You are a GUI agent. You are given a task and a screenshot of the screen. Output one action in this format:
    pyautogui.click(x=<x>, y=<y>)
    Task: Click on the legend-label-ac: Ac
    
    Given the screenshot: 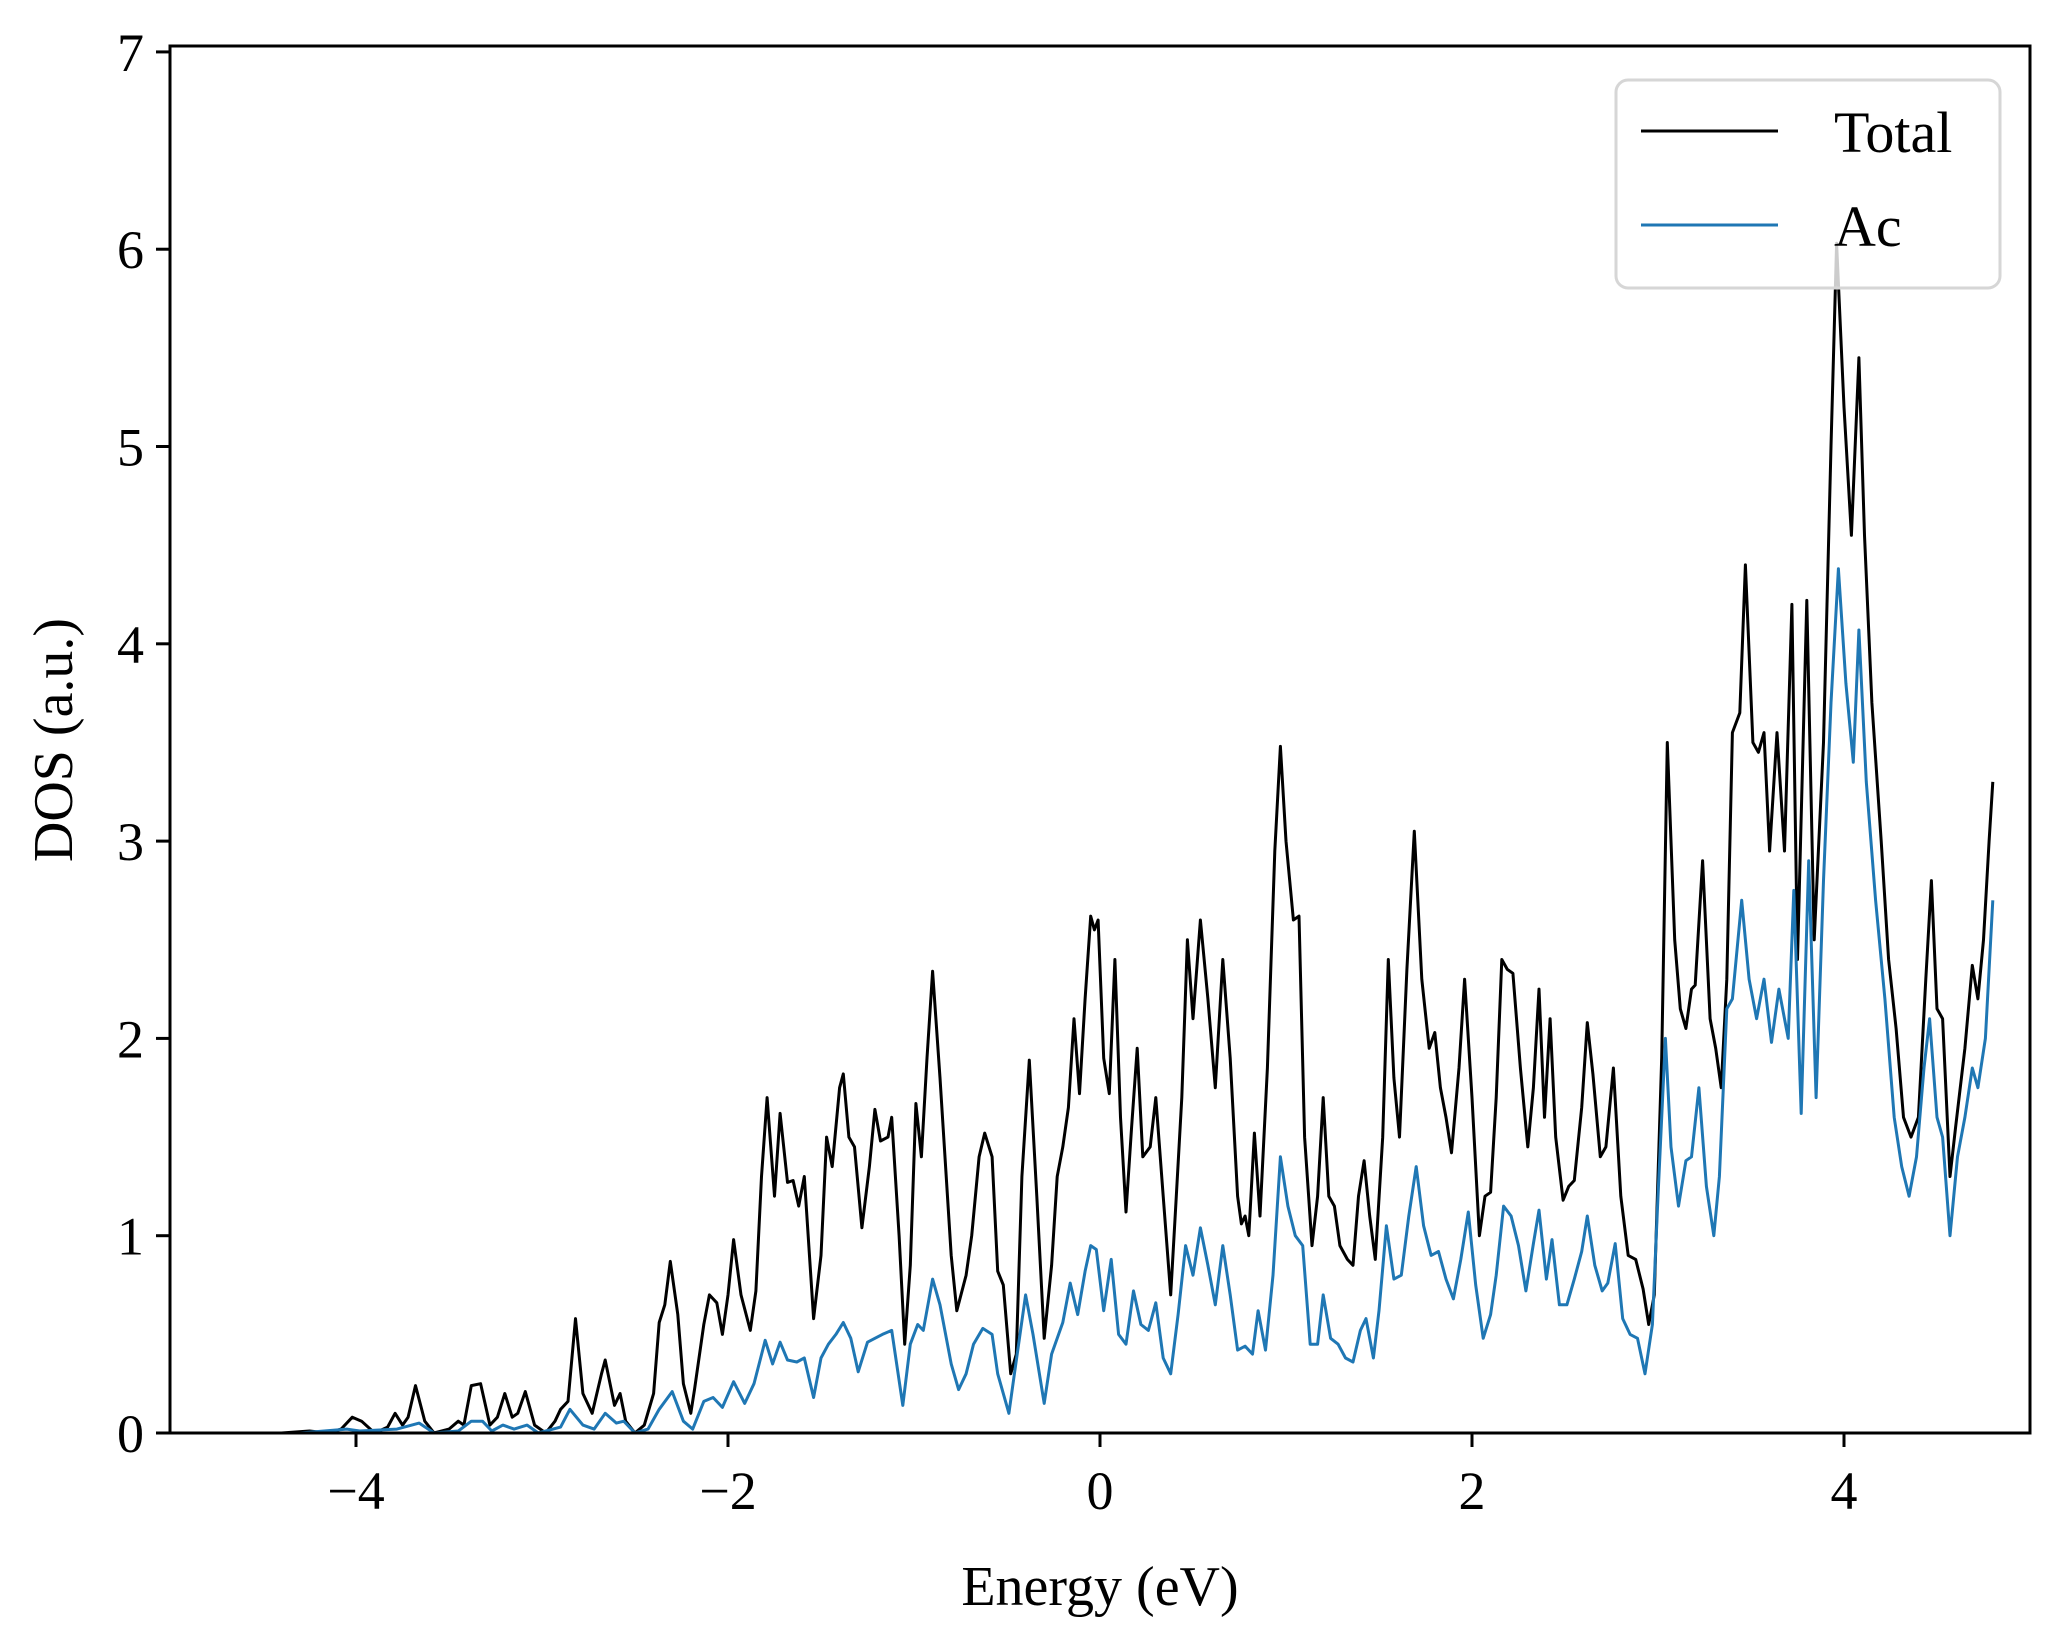 What is the action you would take?
    pyautogui.click(x=1868, y=226)
    